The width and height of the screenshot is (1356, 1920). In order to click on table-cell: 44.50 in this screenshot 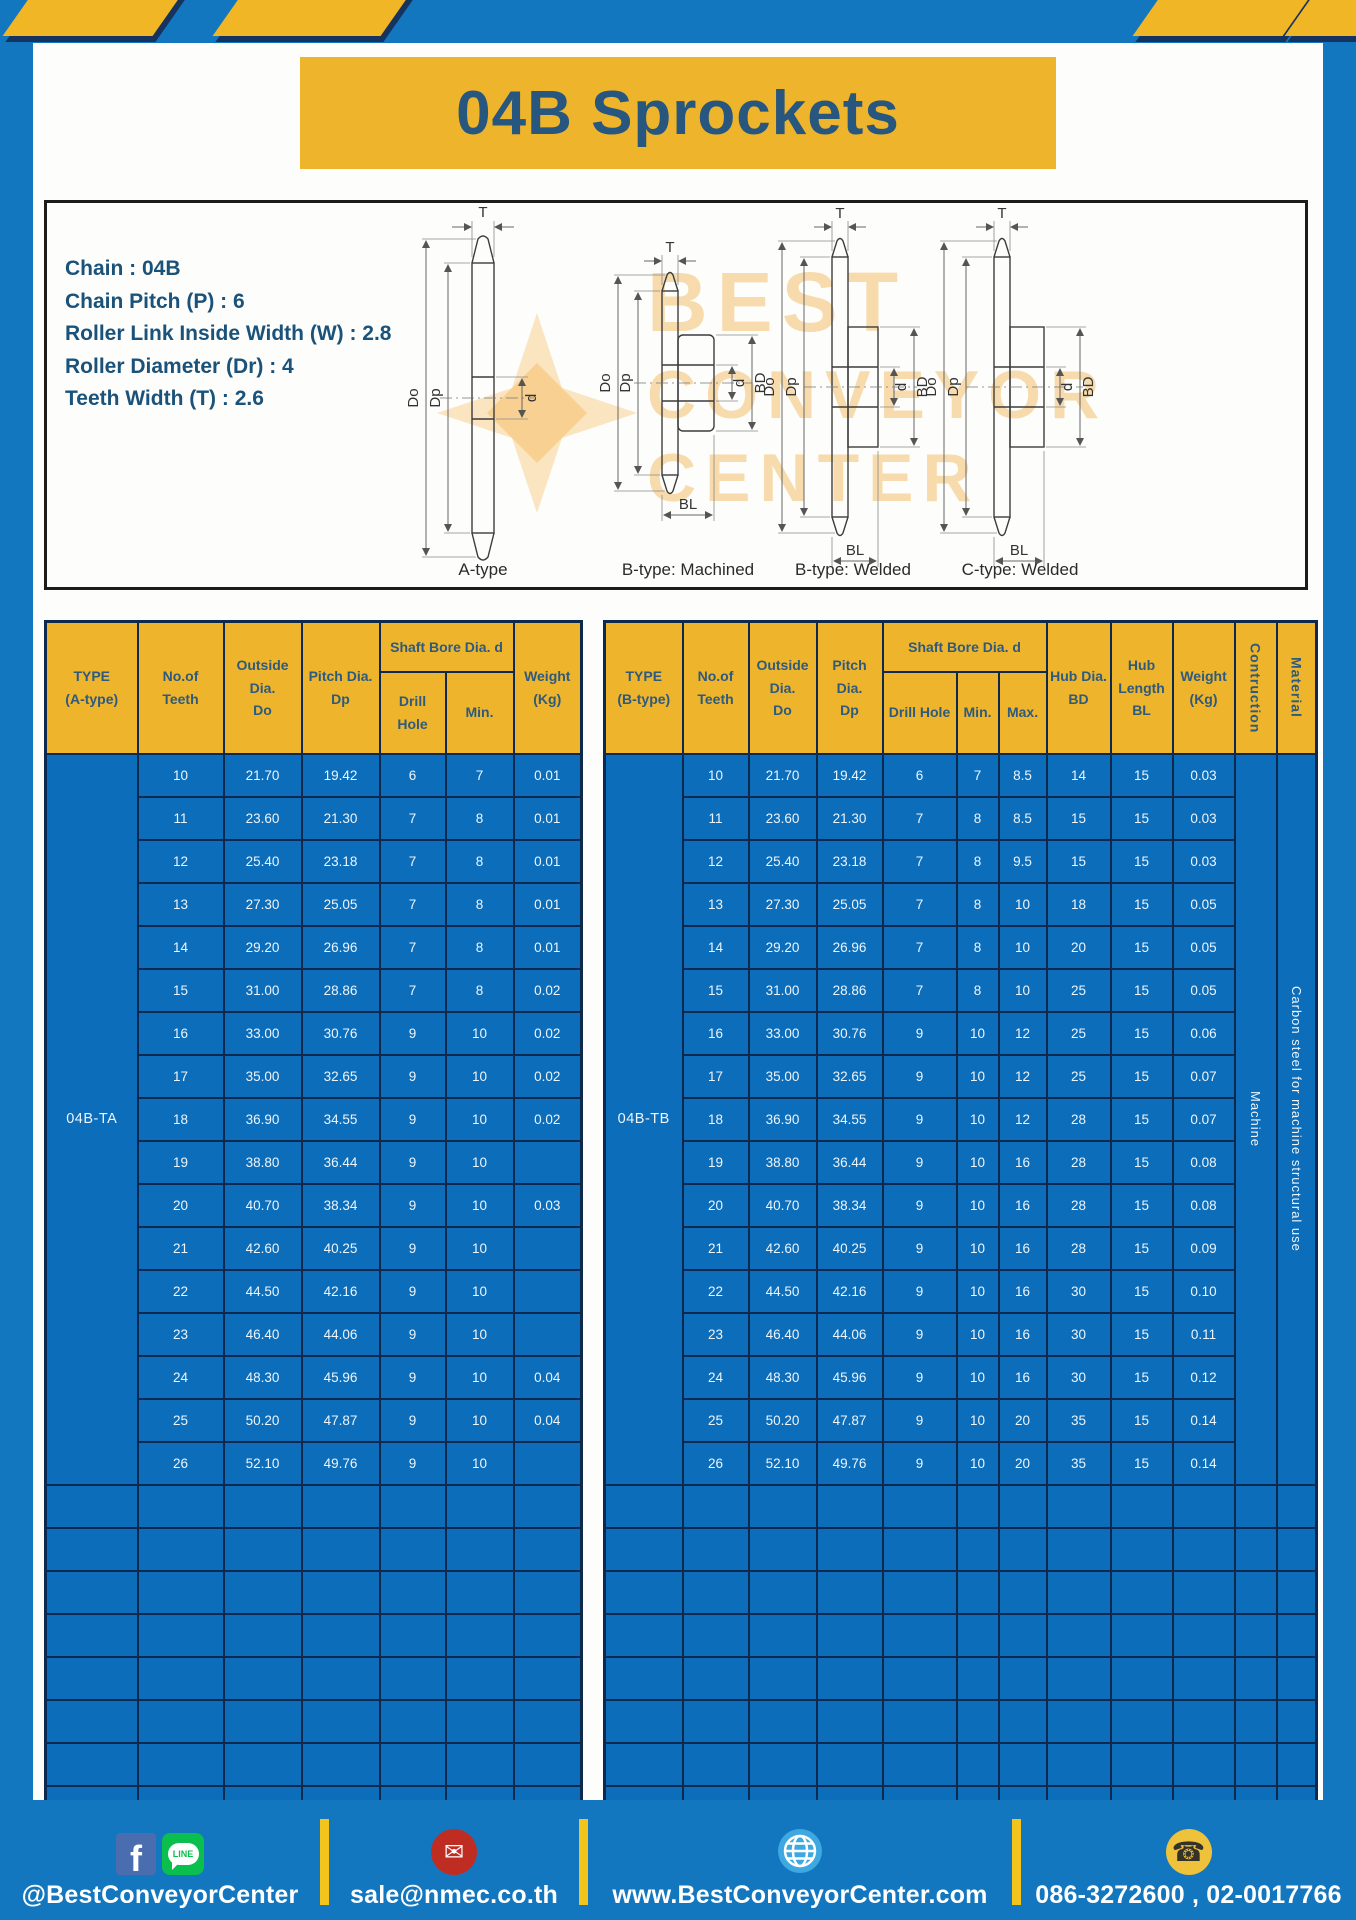, I will do `click(782, 1291)`.